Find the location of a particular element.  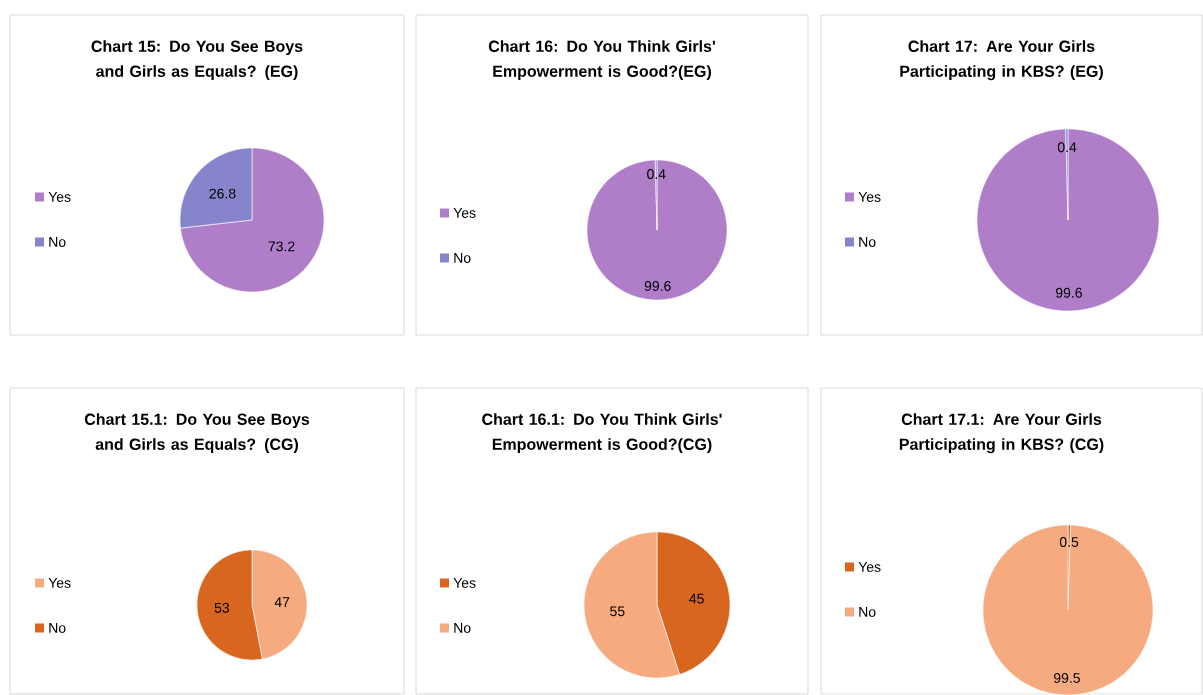

data-label: 99.5 is located at coordinates (1066, 677).